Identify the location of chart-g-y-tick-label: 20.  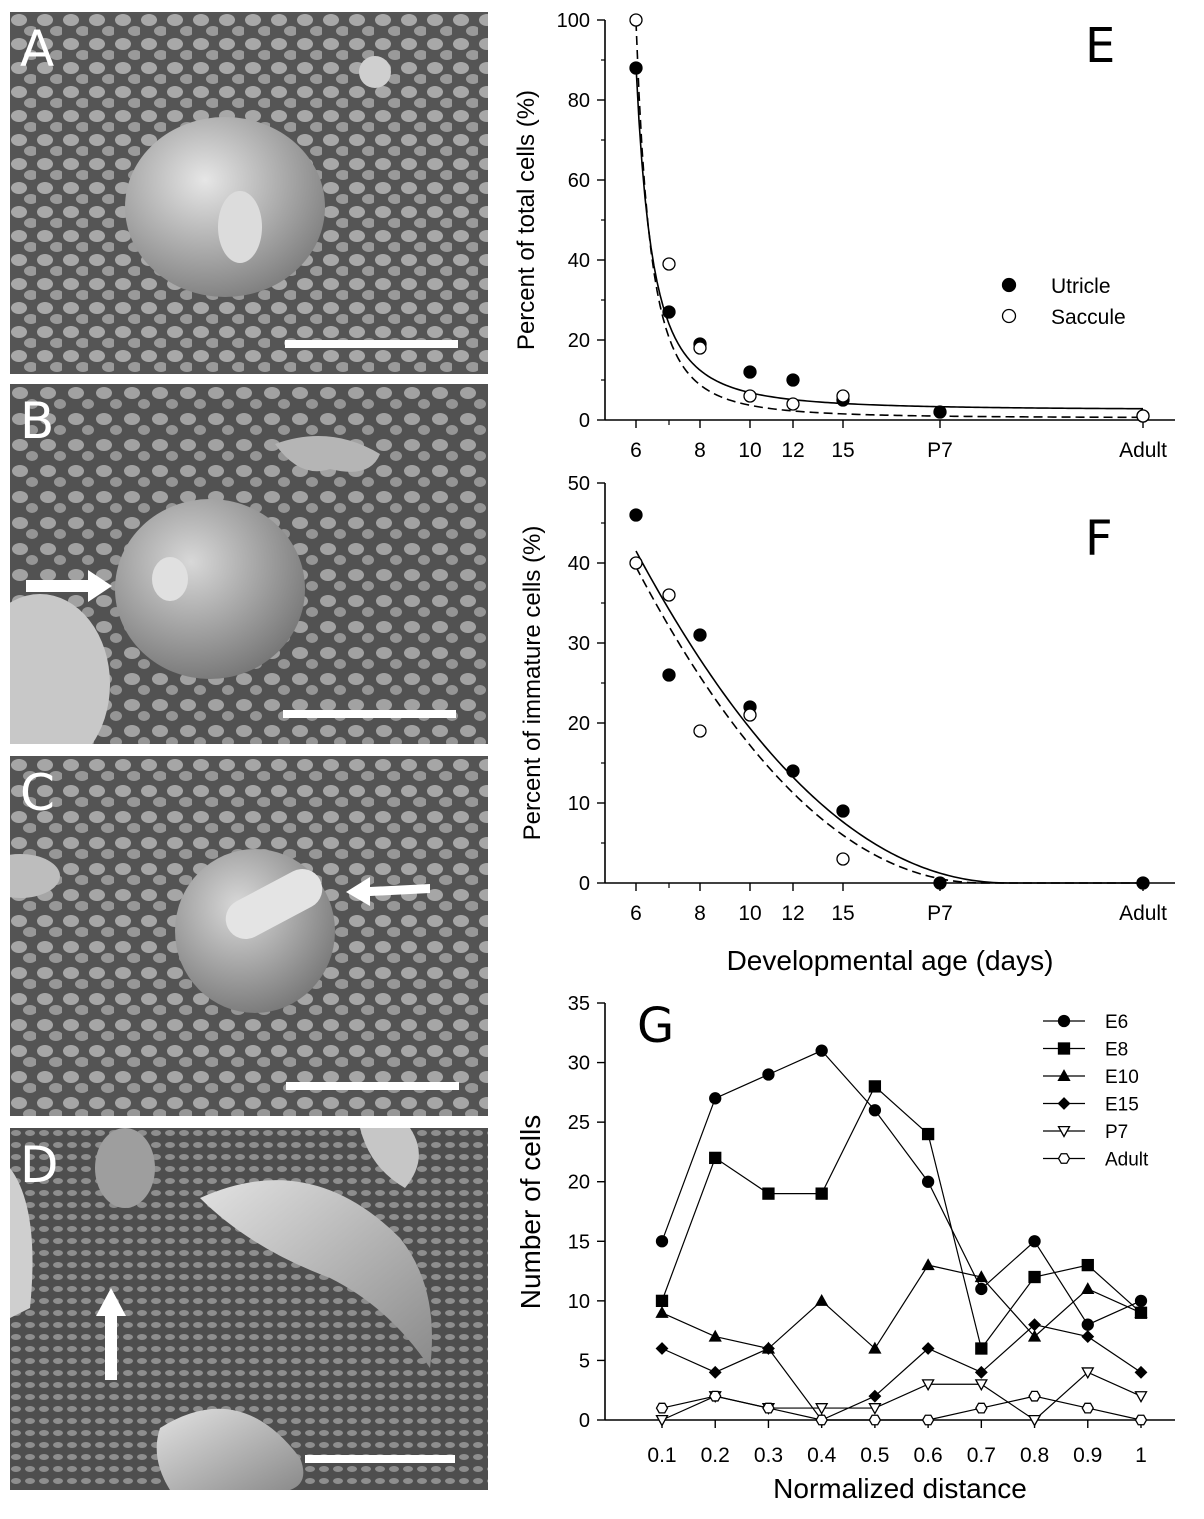
(579, 1183).